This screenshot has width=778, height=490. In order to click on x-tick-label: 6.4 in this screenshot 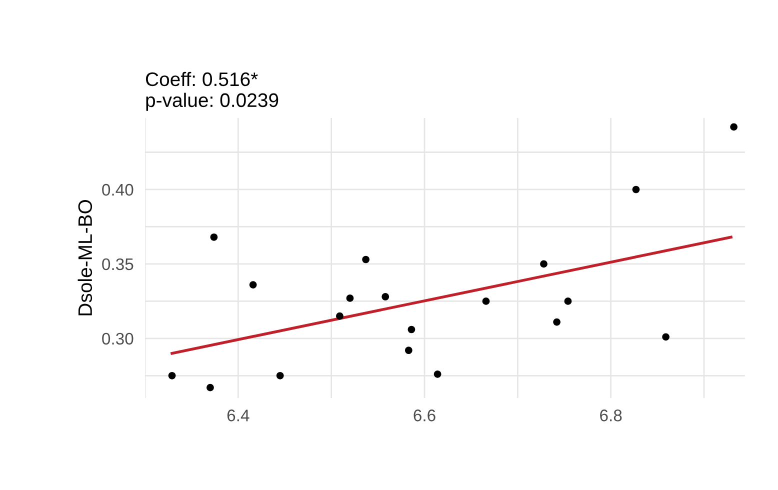, I will do `click(238, 416)`.